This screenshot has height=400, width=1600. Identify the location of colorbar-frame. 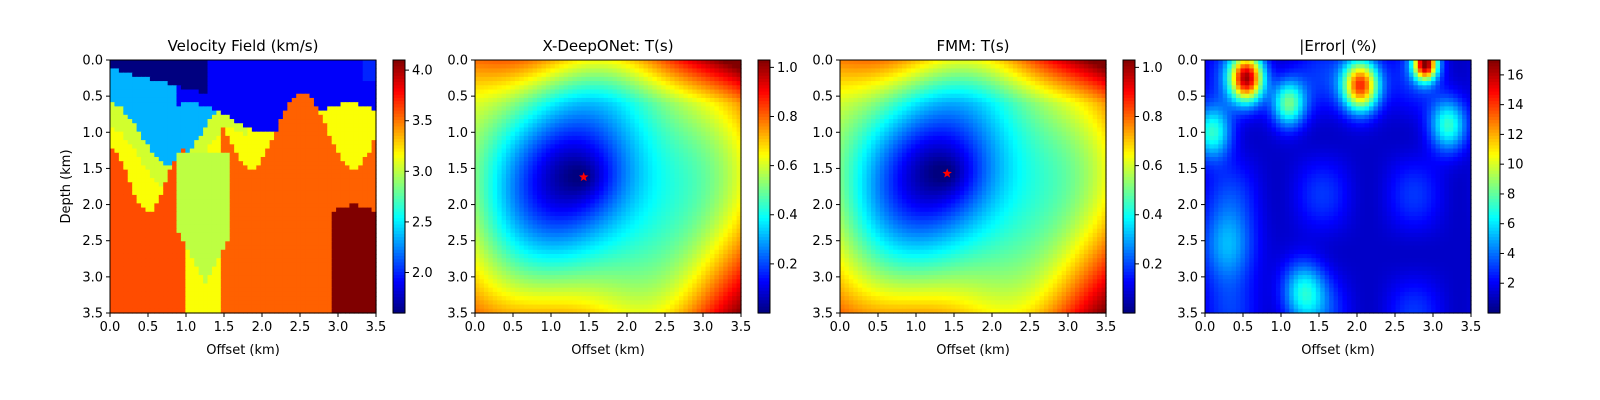
(399, 186).